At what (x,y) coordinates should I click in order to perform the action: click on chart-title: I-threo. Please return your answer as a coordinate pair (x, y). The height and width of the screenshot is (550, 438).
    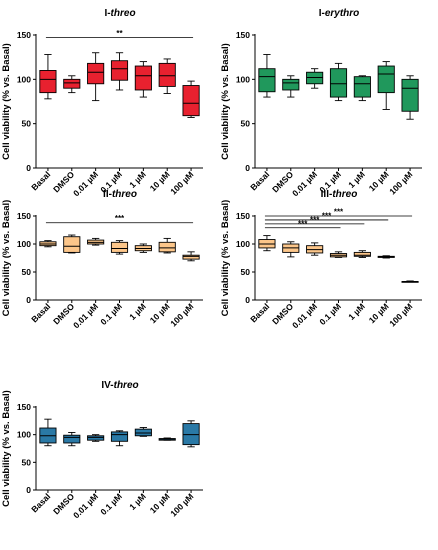
    Looking at the image, I should click on (119, 13).